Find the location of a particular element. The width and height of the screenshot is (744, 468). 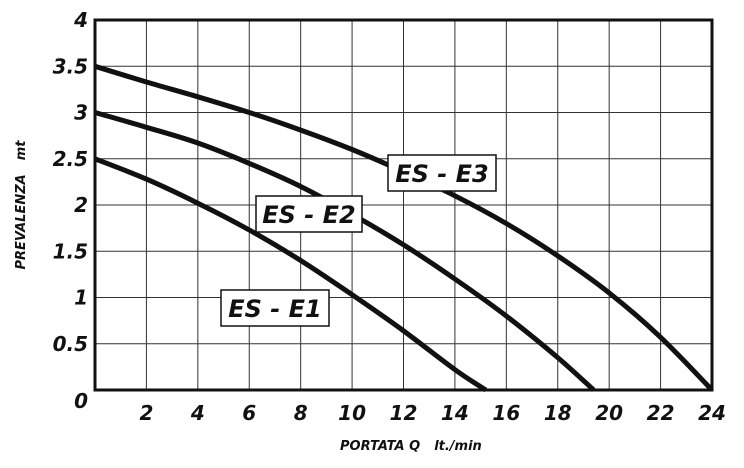

x-tick-label: 20 is located at coordinates (609, 413).